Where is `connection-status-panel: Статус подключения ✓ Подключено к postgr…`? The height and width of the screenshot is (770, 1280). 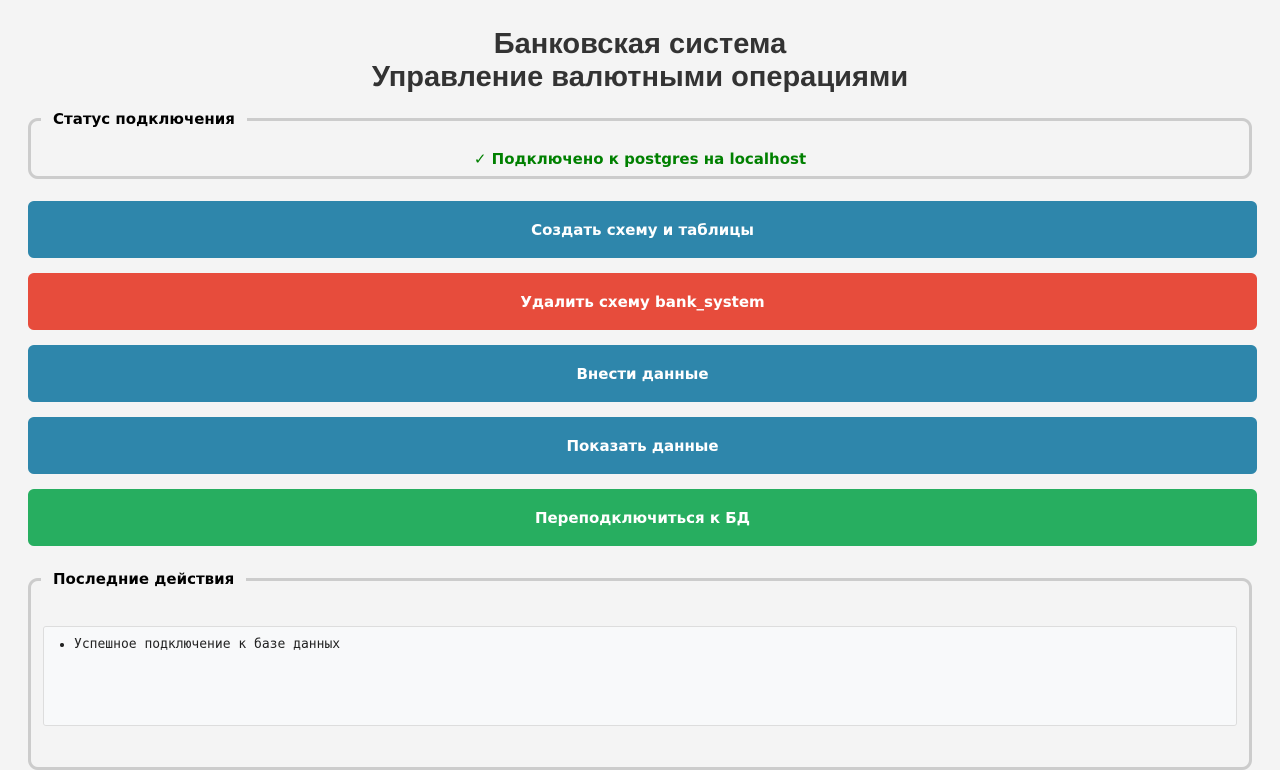
connection-status-panel: Статус подключения ✓ Подключено к postgr… is located at coordinates (640, 144).